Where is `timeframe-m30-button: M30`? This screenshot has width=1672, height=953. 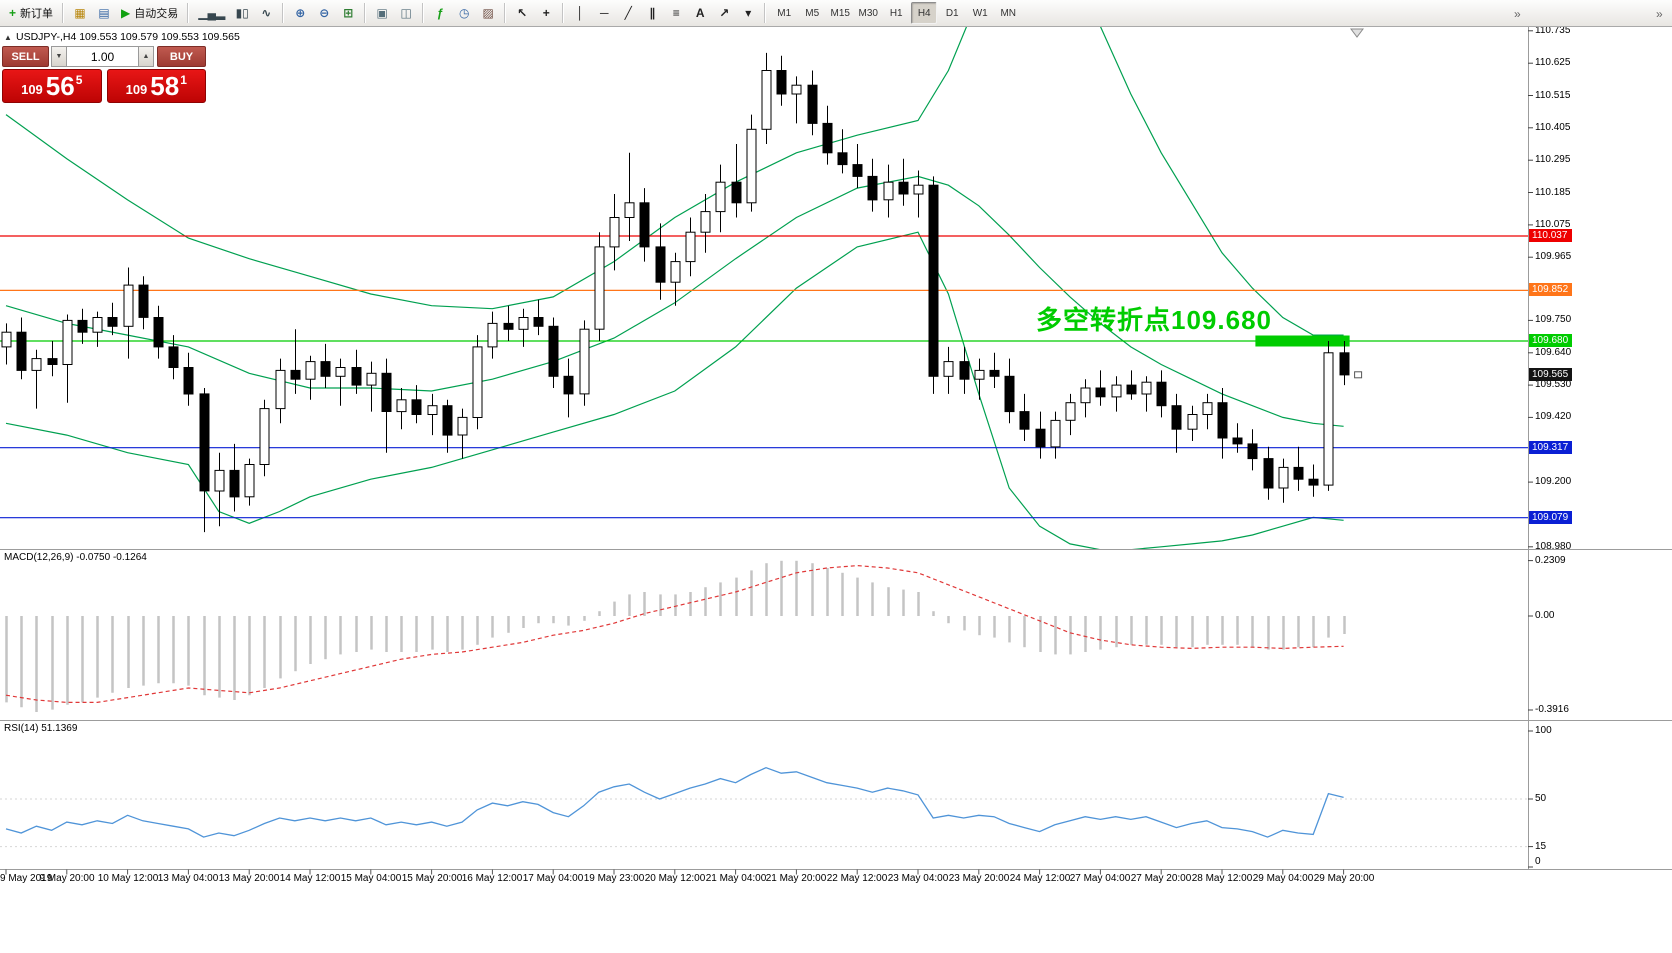 timeframe-m30-button: M30 is located at coordinates (868, 13).